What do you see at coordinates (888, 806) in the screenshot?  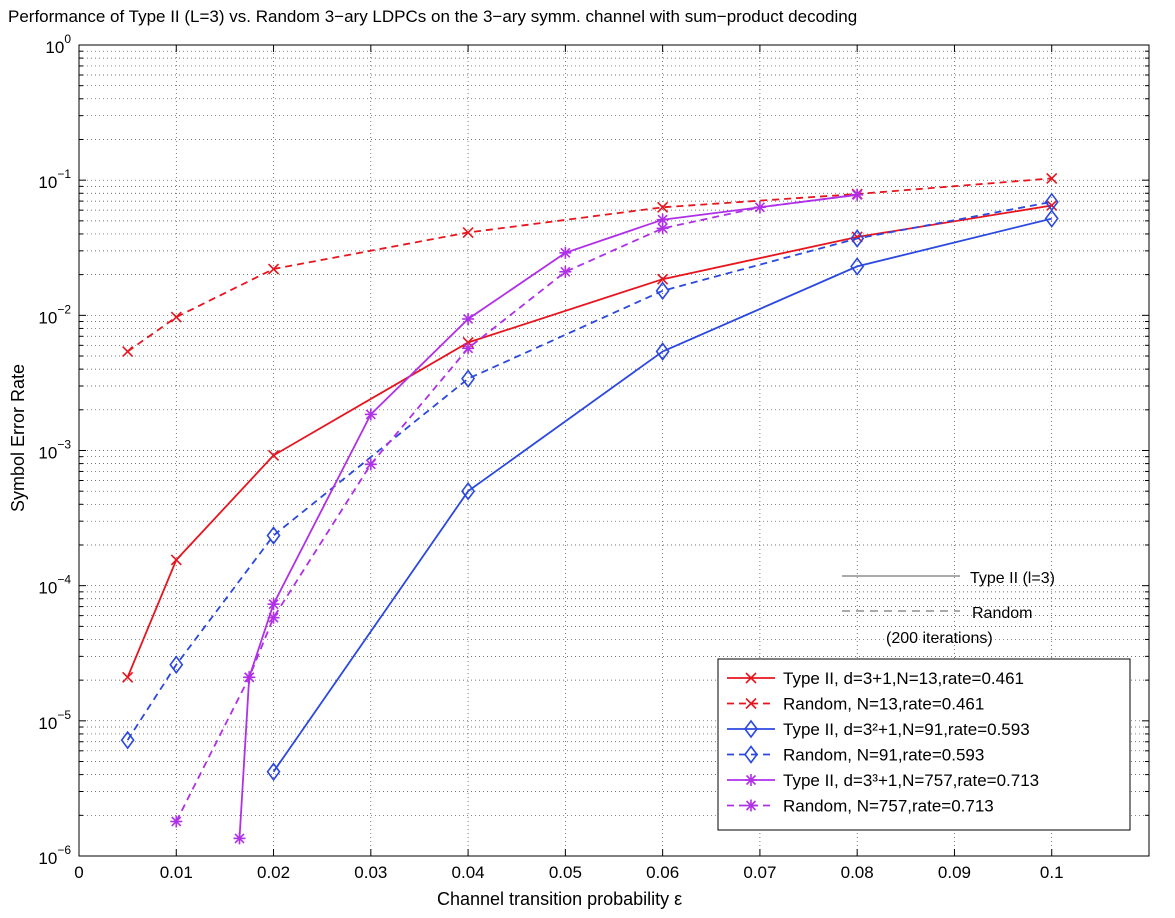 I see `legend-label: Random, N=757,rate=0.713` at bounding box center [888, 806].